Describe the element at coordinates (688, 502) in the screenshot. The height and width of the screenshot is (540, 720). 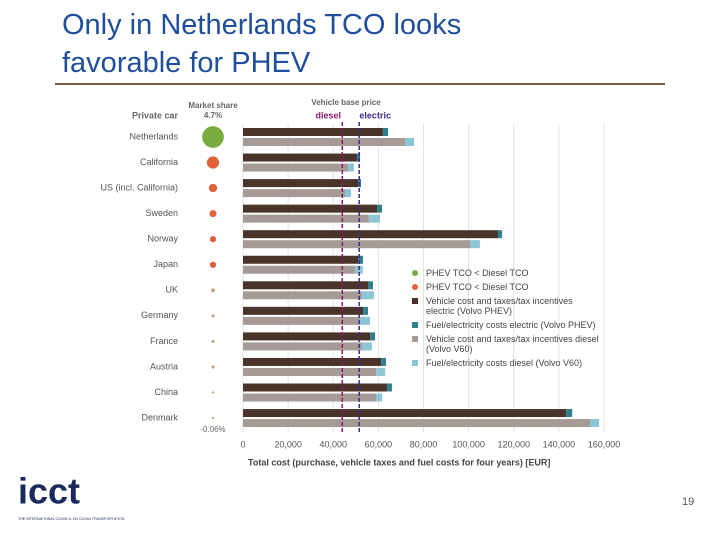
I see `page-number: 19` at that location.